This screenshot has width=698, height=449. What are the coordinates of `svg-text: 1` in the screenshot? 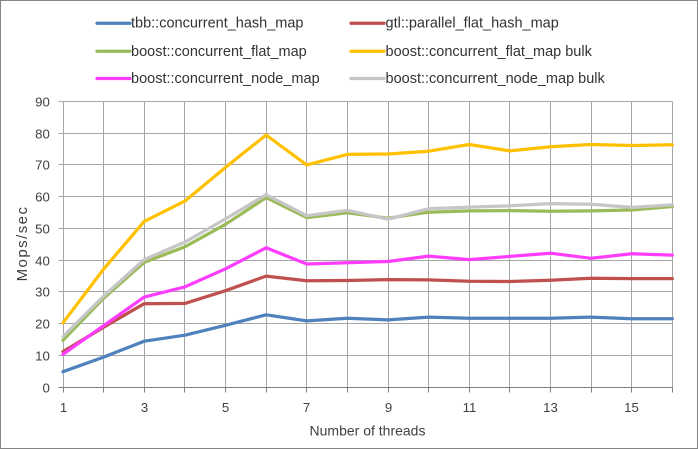 It's located at (63, 407).